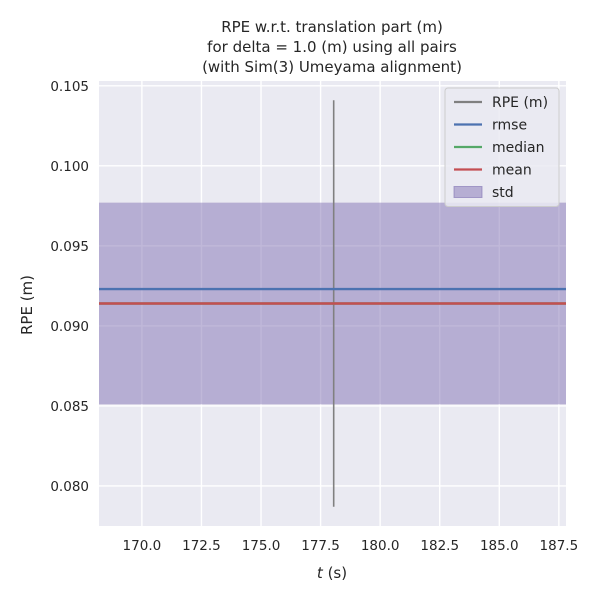  I want to click on legend-label: median, so click(518, 148).